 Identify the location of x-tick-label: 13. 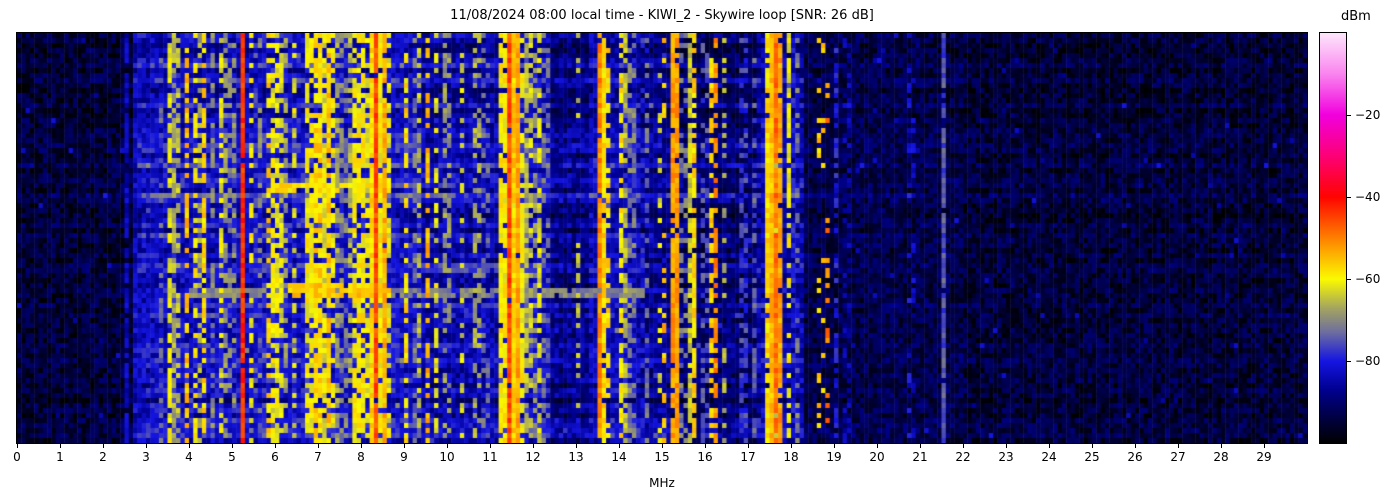
(576, 457).